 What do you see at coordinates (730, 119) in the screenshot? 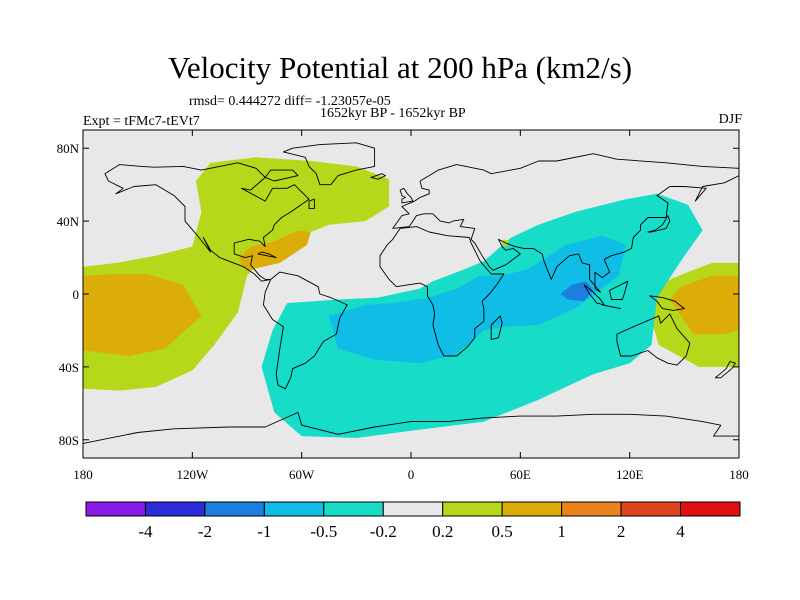
I see `season-label: DJF` at bounding box center [730, 119].